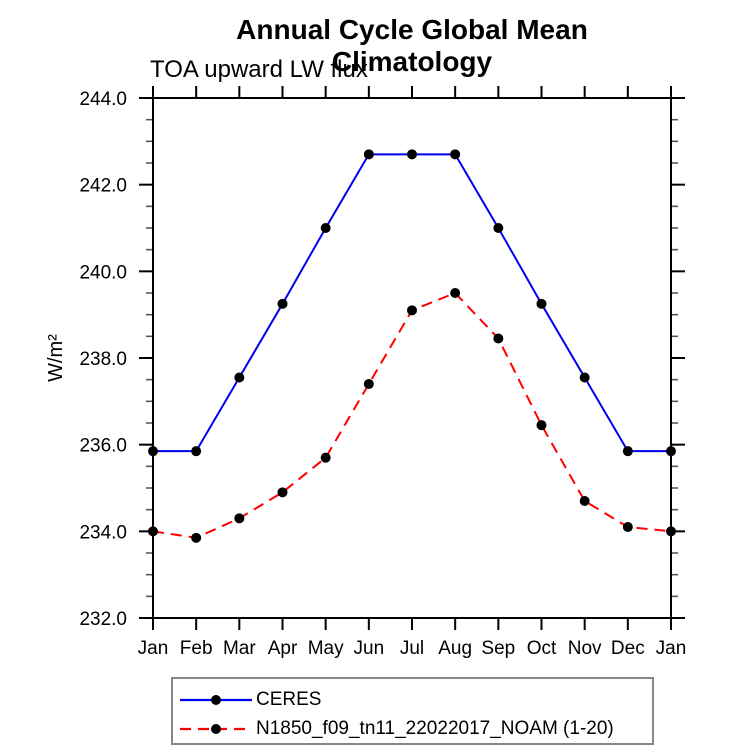 The width and height of the screenshot is (733, 753). Describe the element at coordinates (412, 45) in the screenshot. I see `chart-title: Annual Cycle Global Mean Climatology` at that location.